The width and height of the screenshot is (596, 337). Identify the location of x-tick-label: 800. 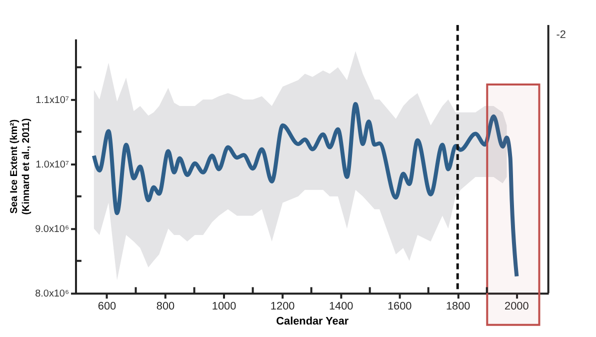
(165, 306).